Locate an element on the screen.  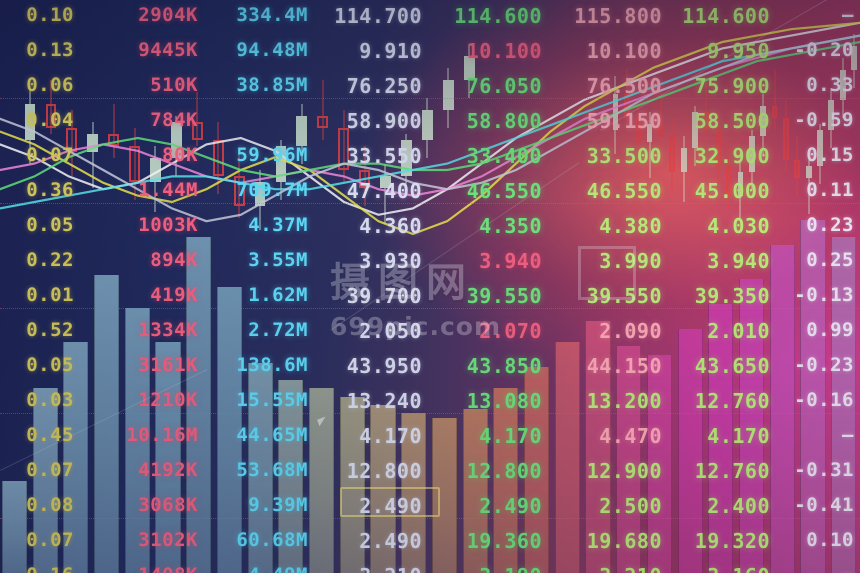
cell-volume_k: 1210K is located at coordinates (137, 400).